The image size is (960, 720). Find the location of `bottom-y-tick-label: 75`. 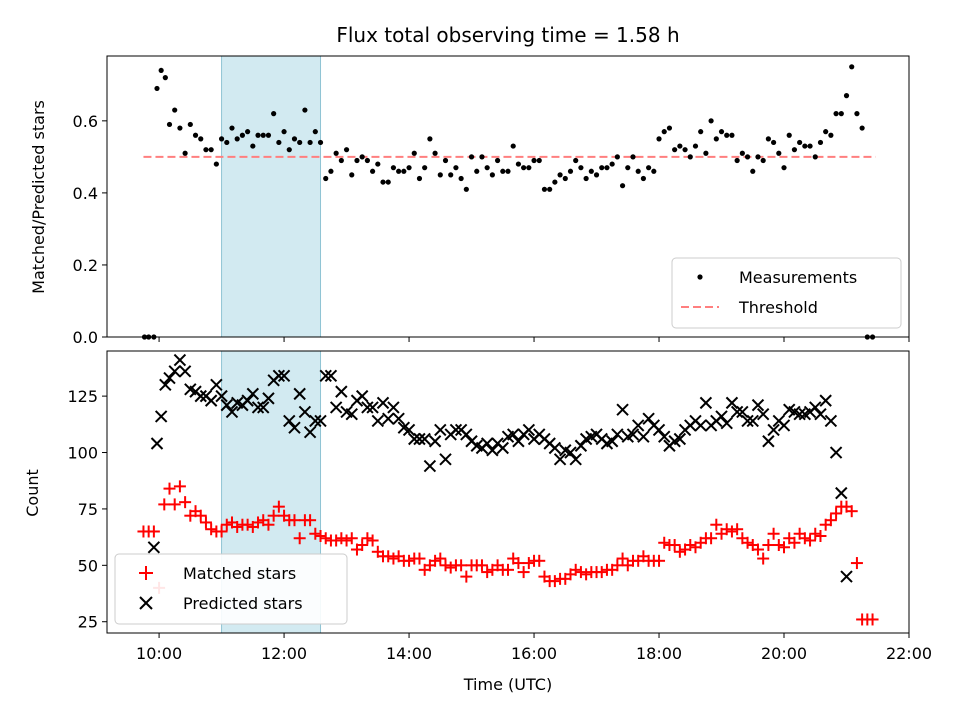

bottom-y-tick-label: 75 is located at coordinates (88, 509).